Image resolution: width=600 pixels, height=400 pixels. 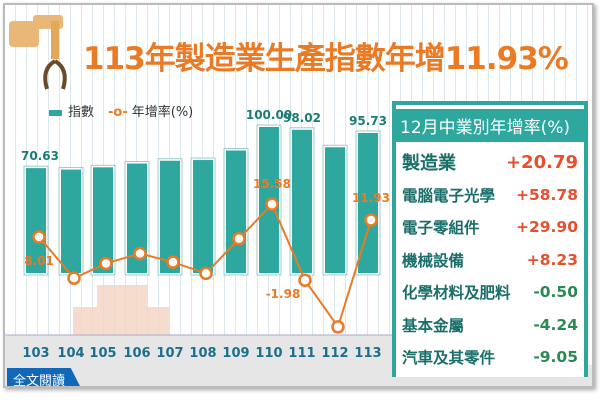 What do you see at coordinates (55, 112) in the screenshot?
I see `bar-swatch-icon` at bounding box center [55, 112].